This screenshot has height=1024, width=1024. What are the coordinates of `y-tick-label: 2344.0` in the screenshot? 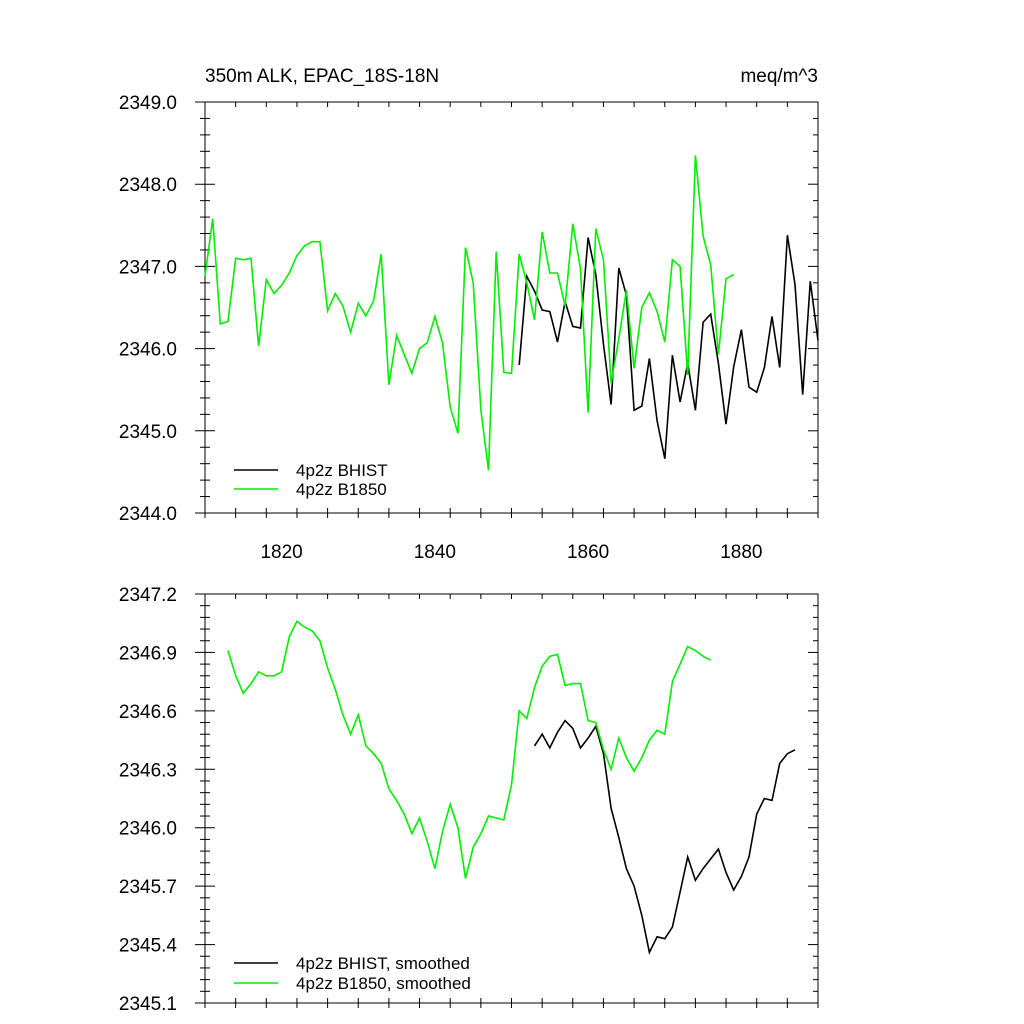 It's located at (148, 514).